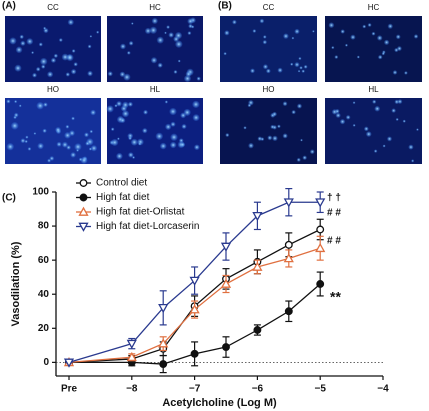 Image resolution: width=429 pixels, height=411 pixels. What do you see at coordinates (140, 212) in the screenshot?
I see `legend-label: High fat diet-Orlistat` at bounding box center [140, 212].